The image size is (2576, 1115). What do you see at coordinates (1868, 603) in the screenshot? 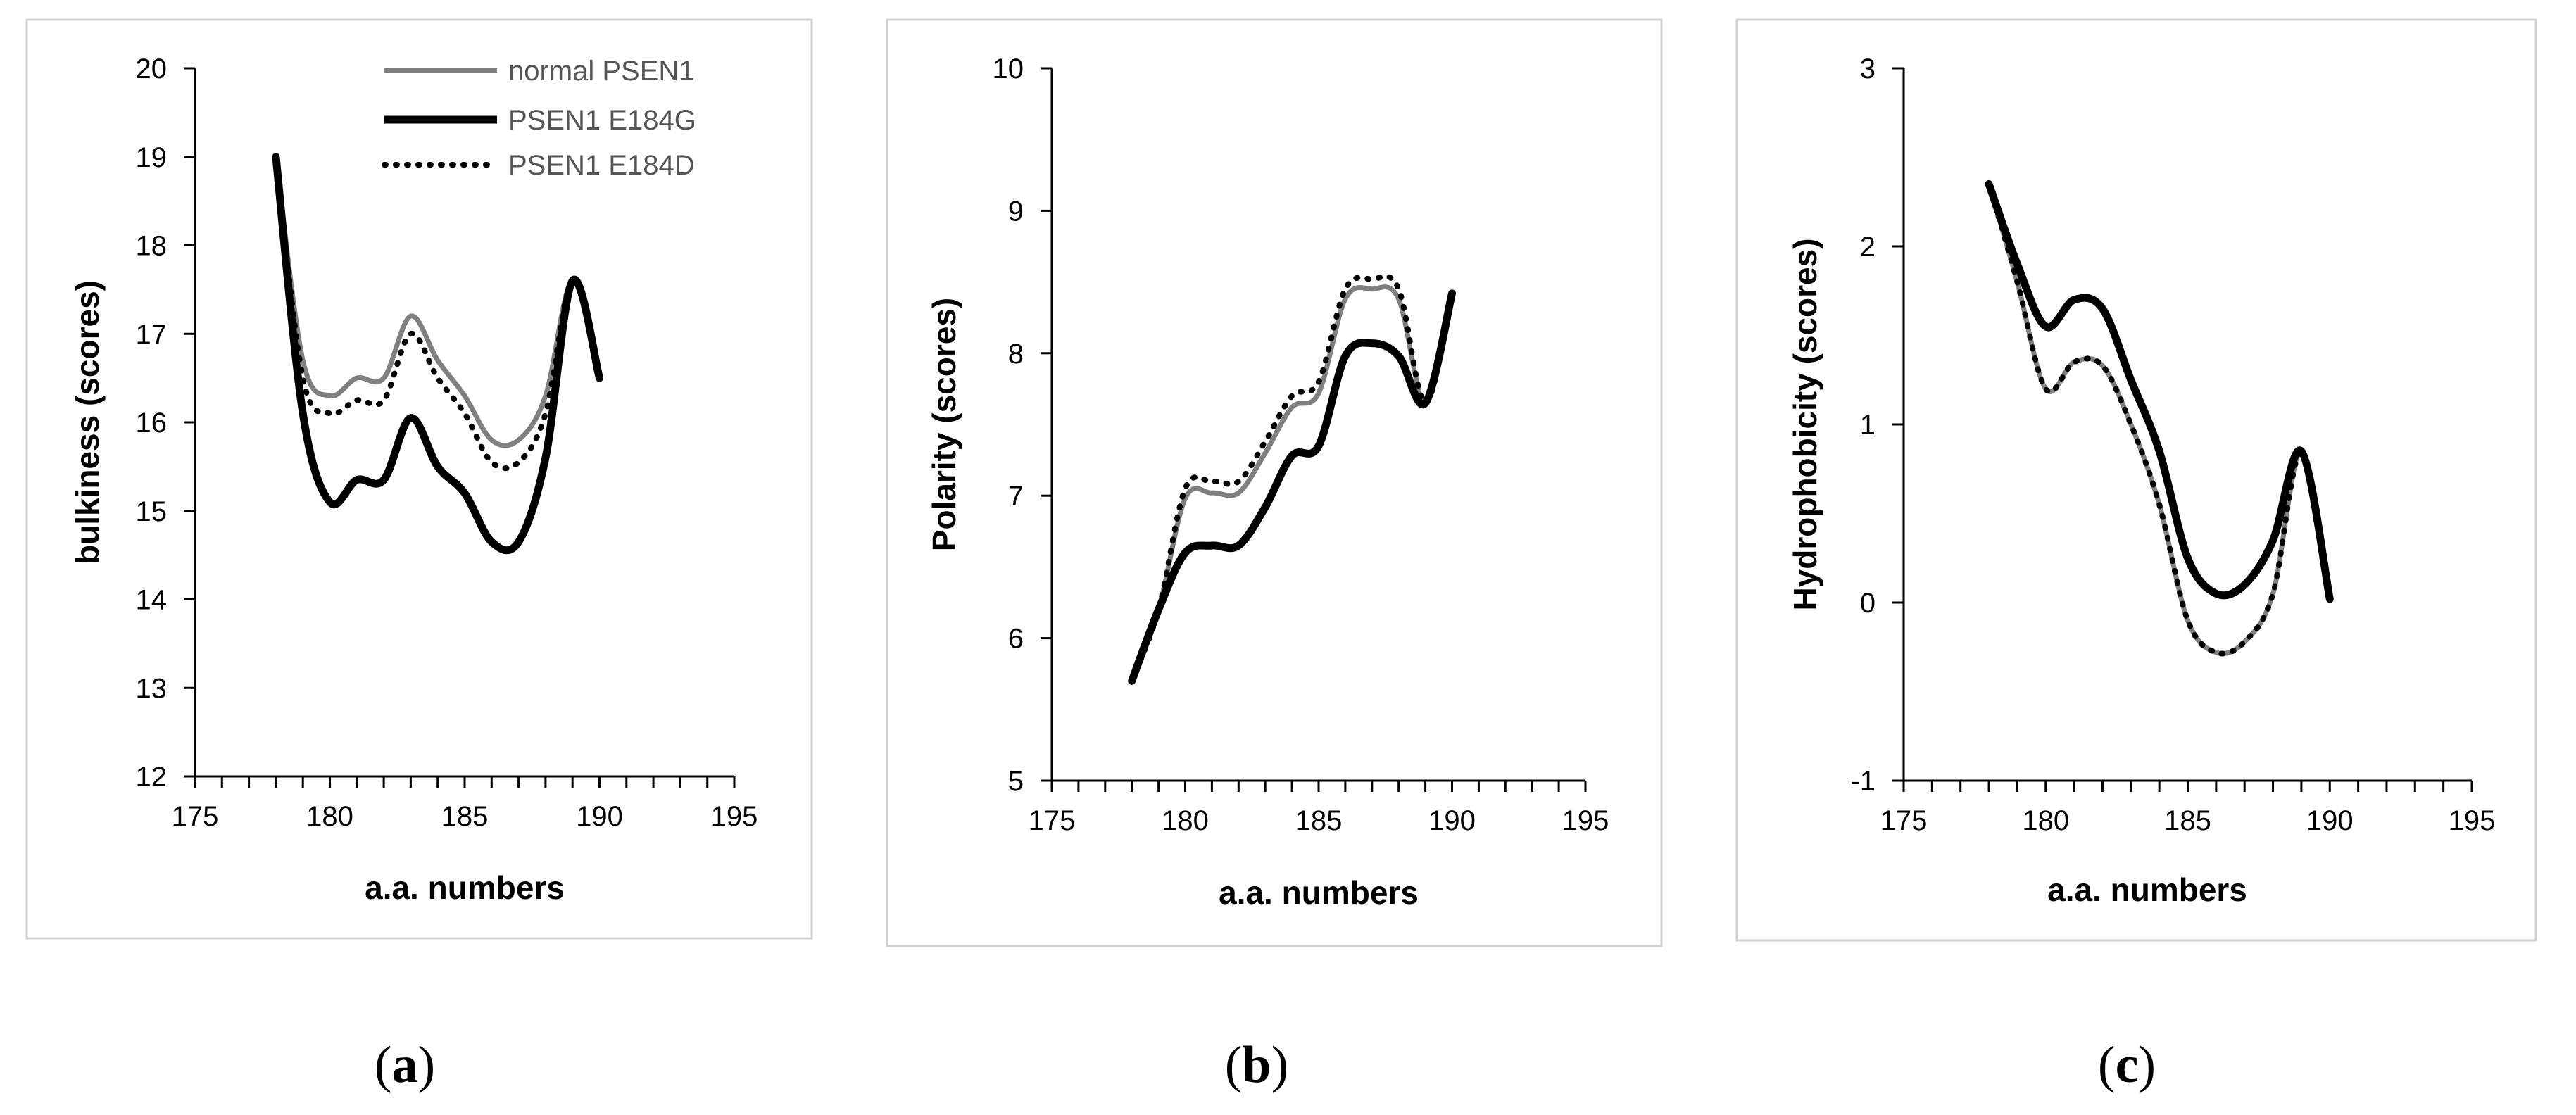
I see `panel-c-y-tick-label: 0` at bounding box center [1868, 603].